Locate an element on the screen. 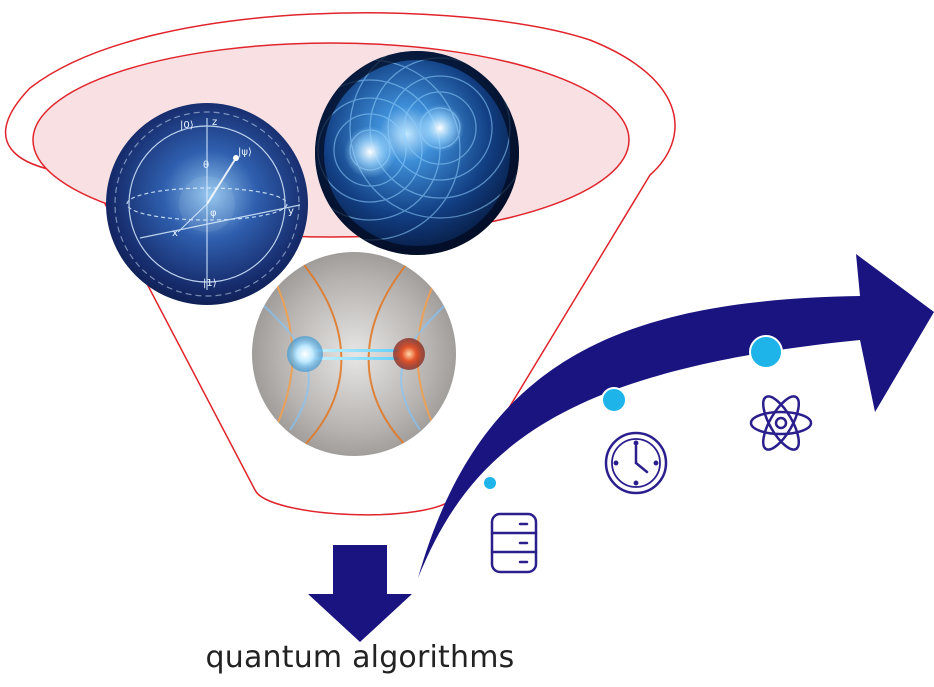 The image size is (934, 687). database-icon is located at coordinates (514, 543).